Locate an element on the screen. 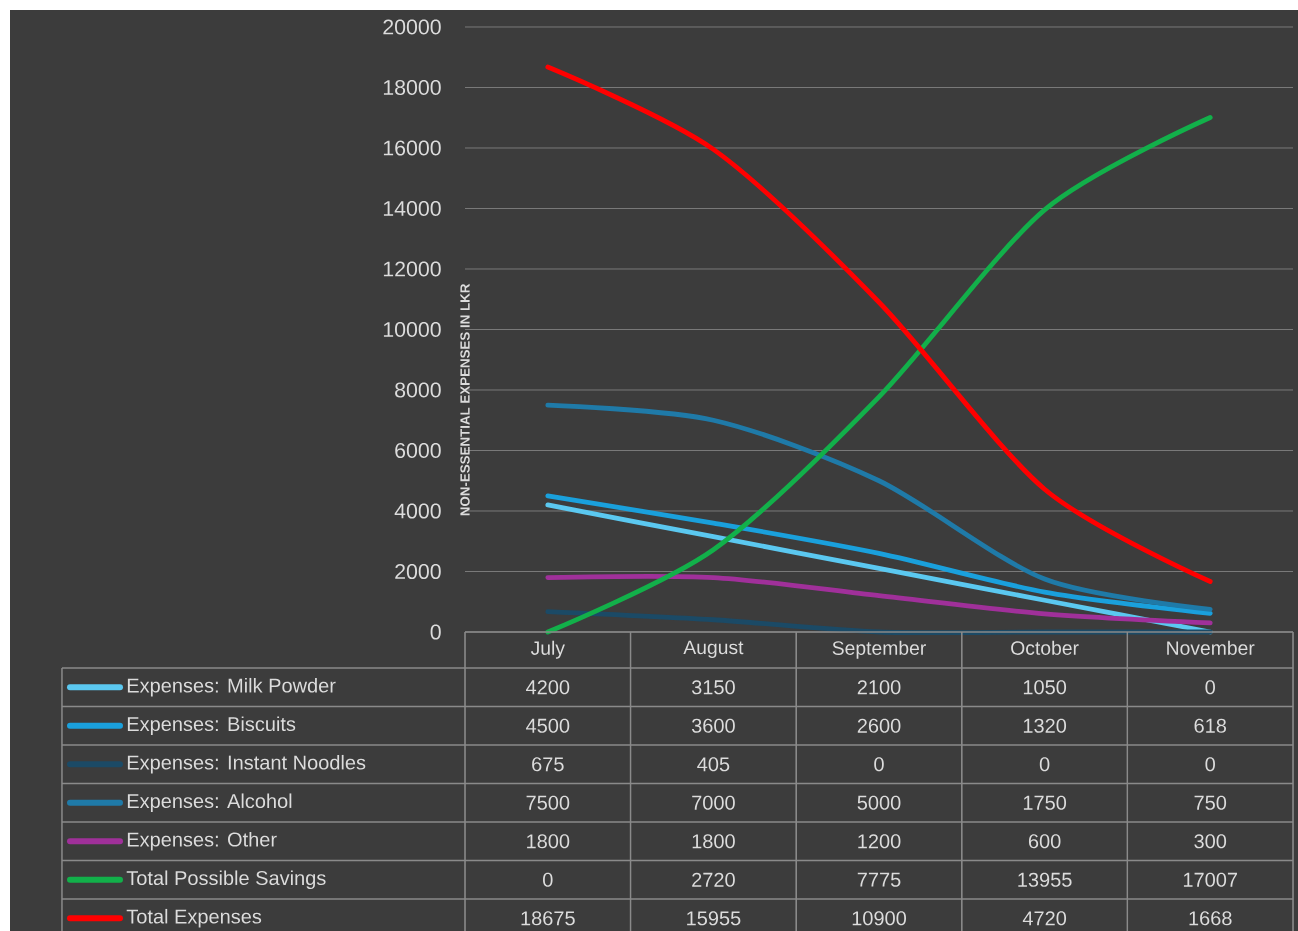 The image size is (1298, 931). y-tick-label: 20000 is located at coordinates (412, 27).